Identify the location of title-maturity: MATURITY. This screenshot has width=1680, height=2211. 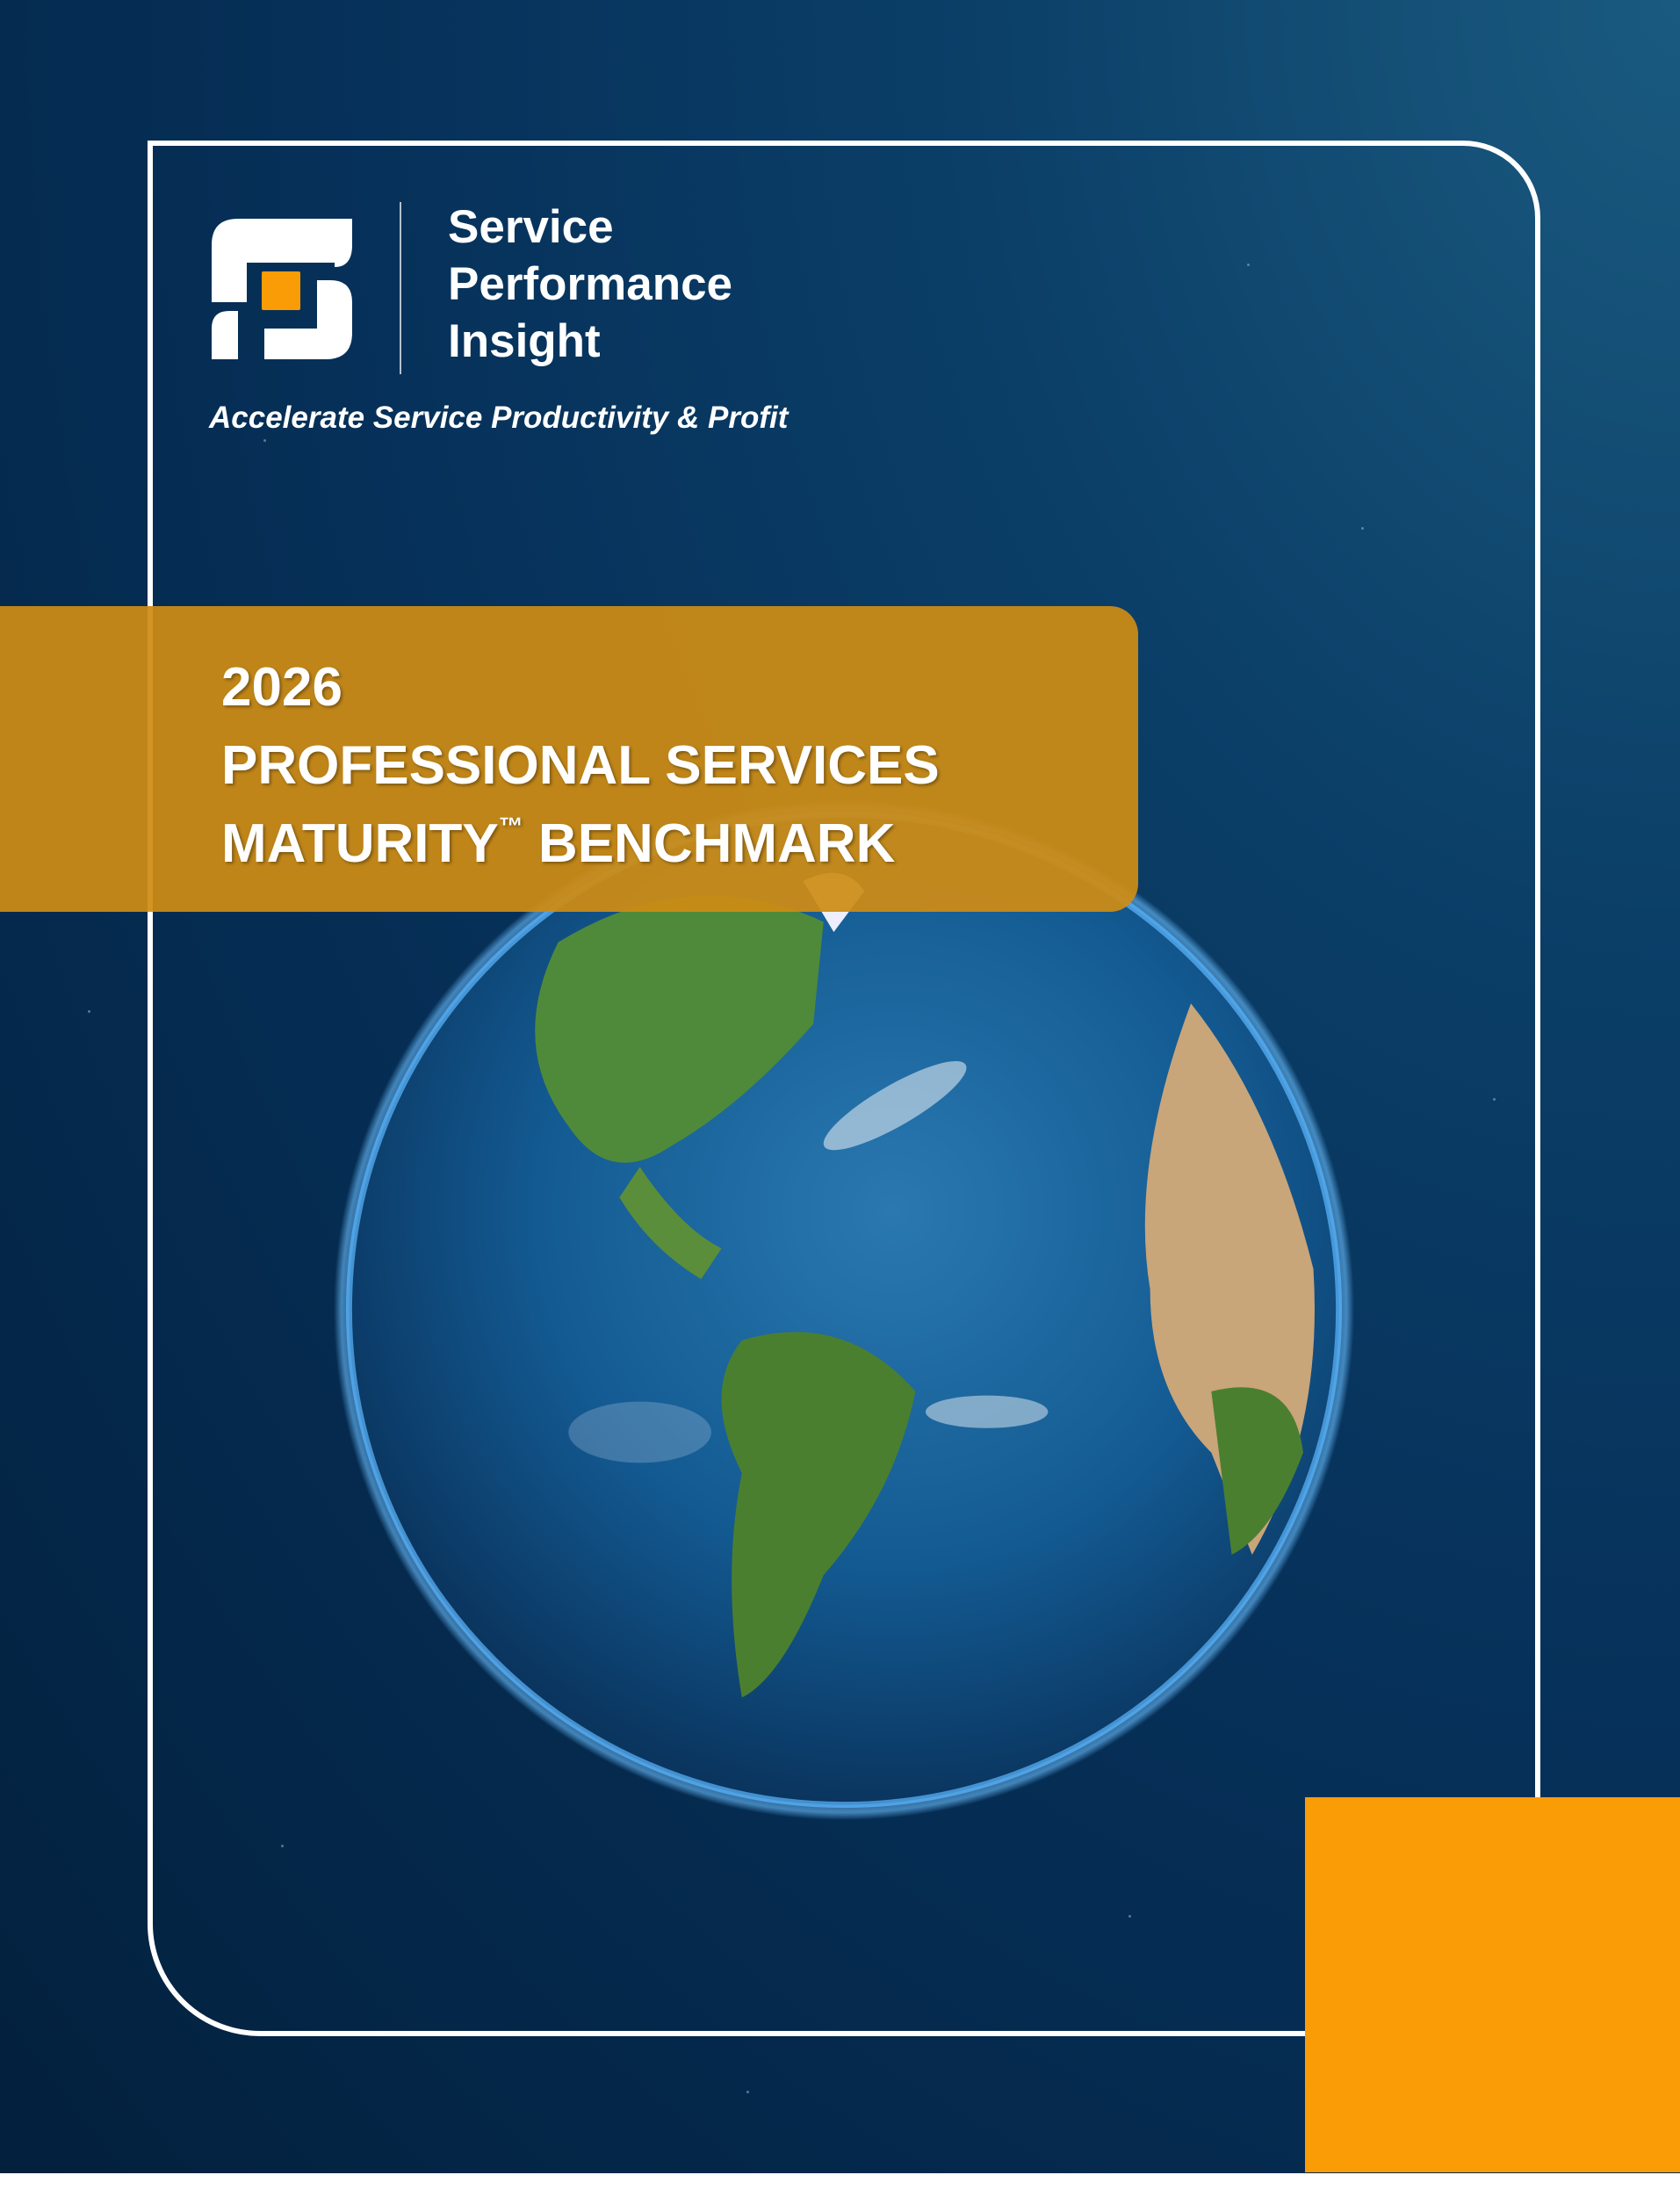
(360, 843).